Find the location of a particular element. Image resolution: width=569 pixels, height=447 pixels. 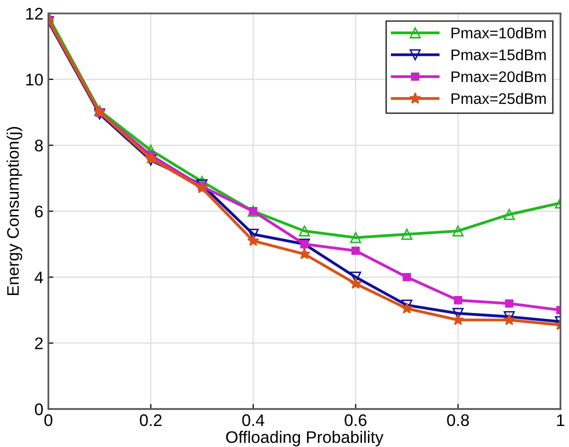

x-tick-label: 0.8 is located at coordinates (458, 420).